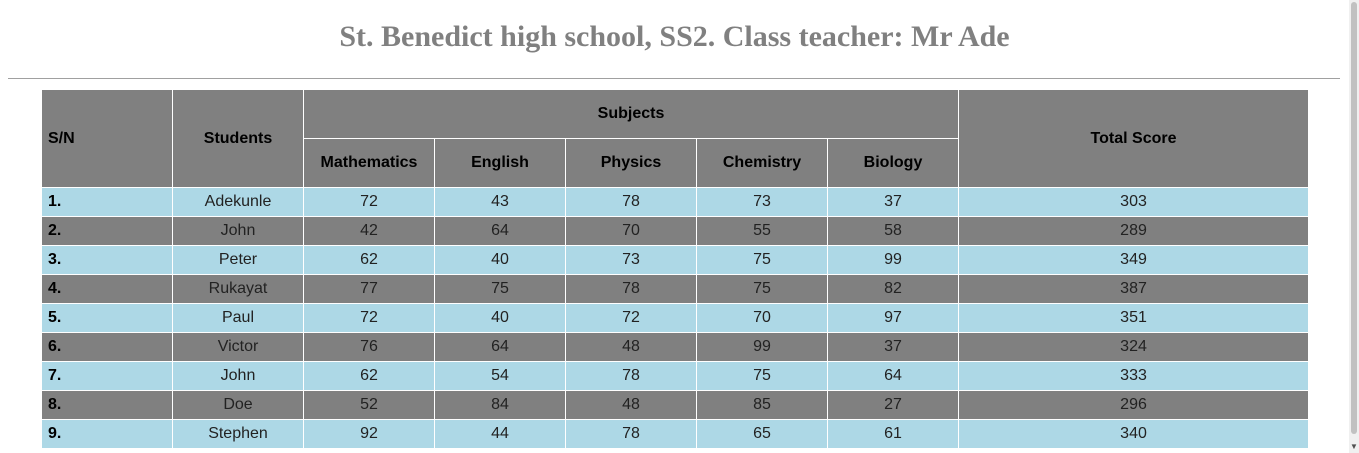  I want to click on cell-sn: 7., so click(107, 376).